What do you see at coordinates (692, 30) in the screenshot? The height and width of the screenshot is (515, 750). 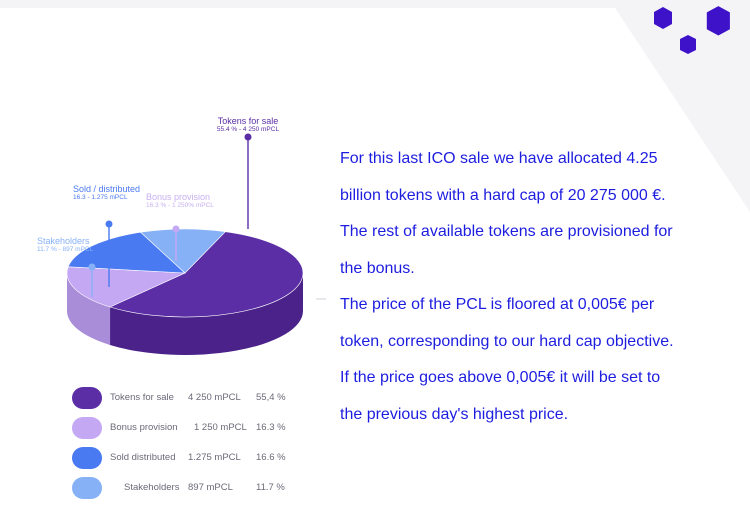 I see `logo-hexagon-icon` at bounding box center [692, 30].